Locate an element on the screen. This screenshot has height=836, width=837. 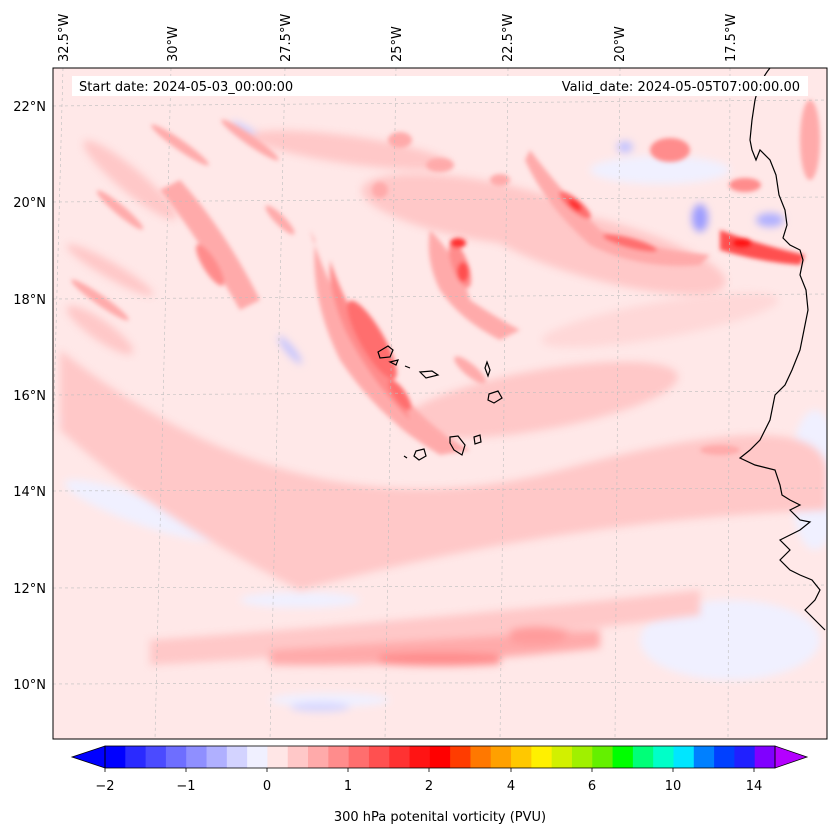
colorbar-extend-max is located at coordinates (791, 757).